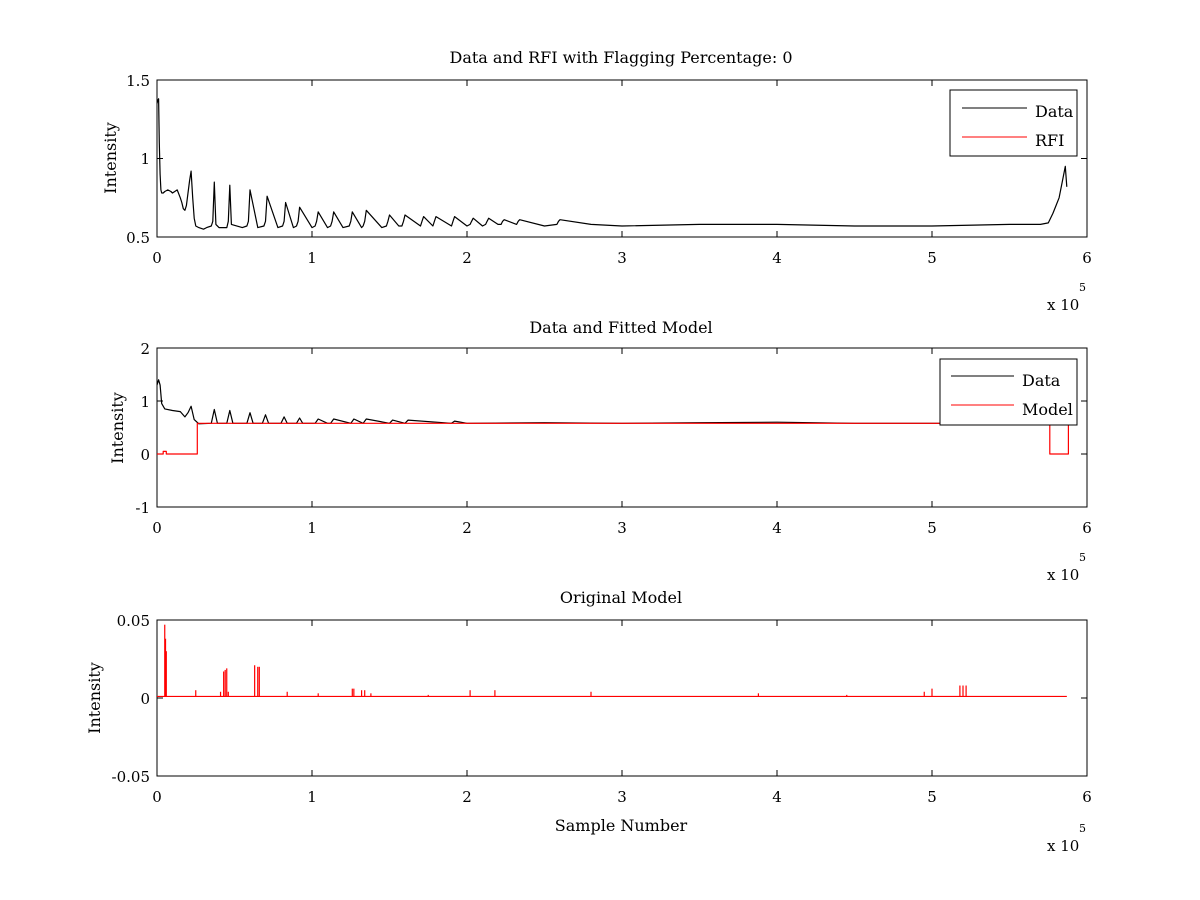  Describe the element at coordinates (145, 349) in the screenshot. I see `panel-2-y-tick-label: 2` at that location.